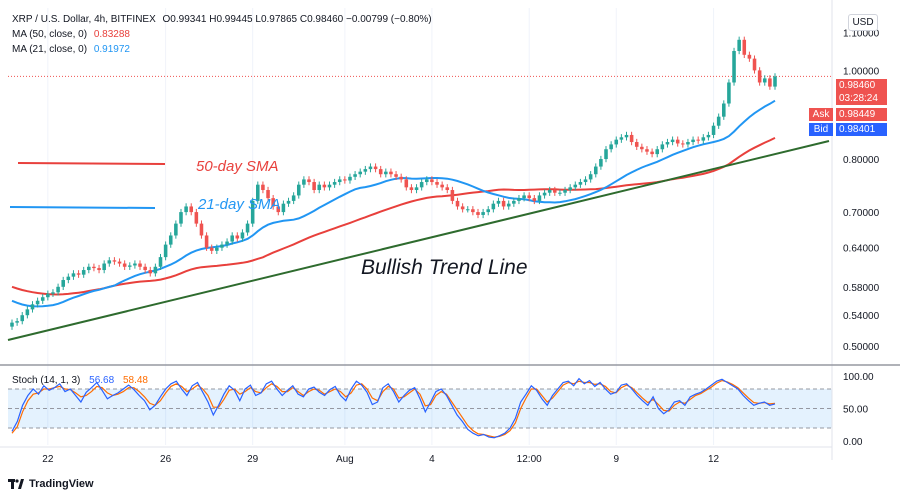 Image resolution: width=900 pixels, height=502 pixels. I want to click on bid-price-tag: 0.98401, so click(861, 129).